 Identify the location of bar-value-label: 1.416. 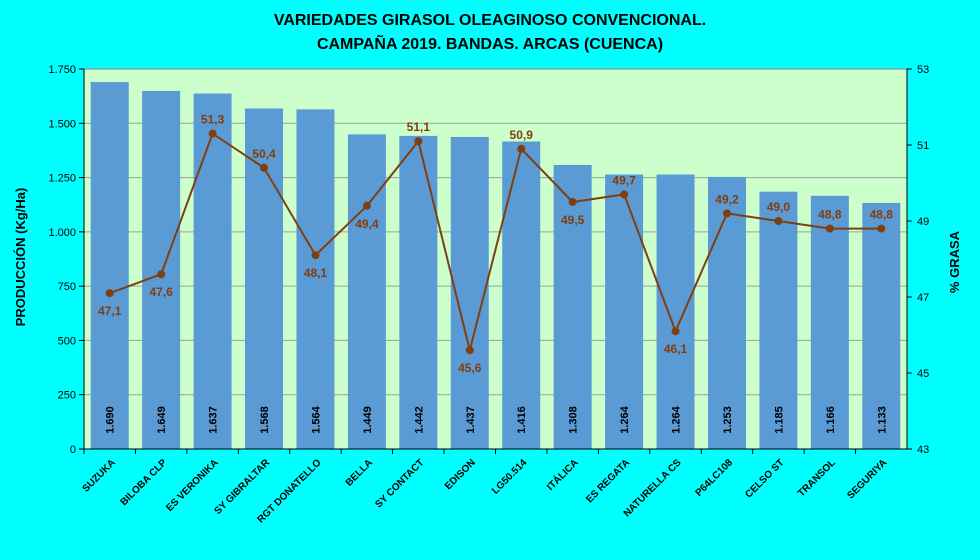
(522, 420).